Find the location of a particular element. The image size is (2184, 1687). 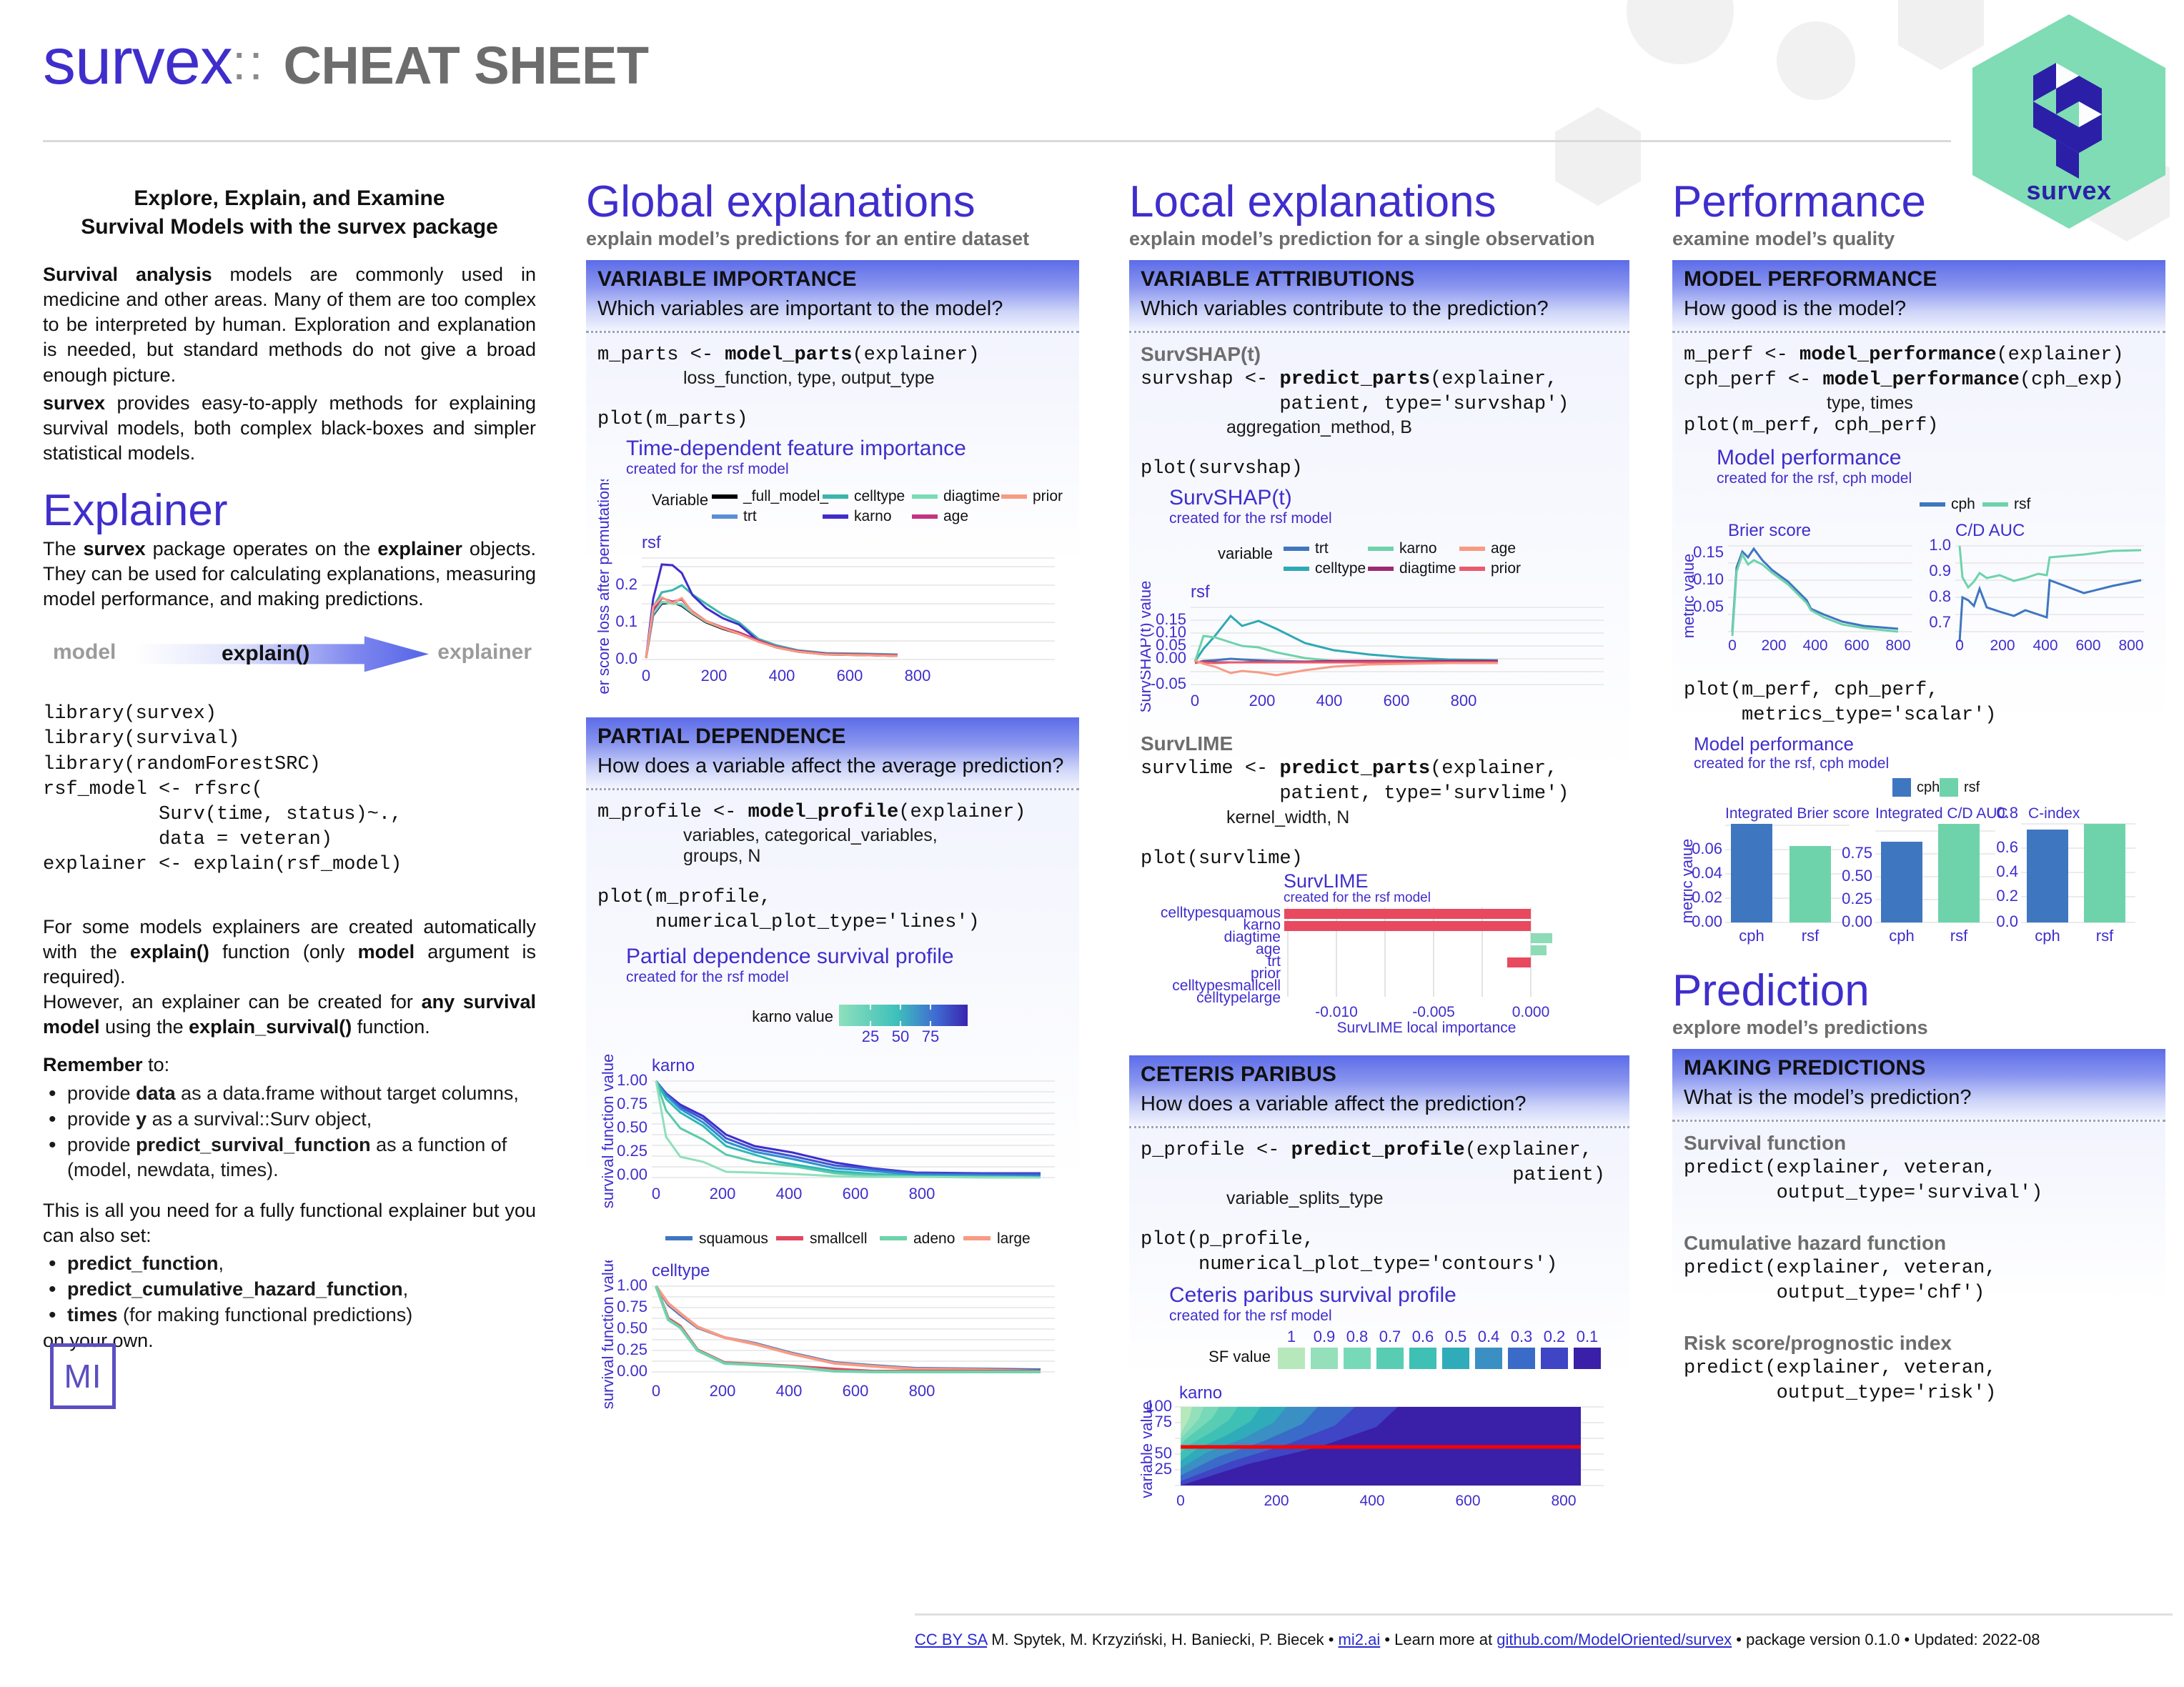

svg-text: 0.75 is located at coordinates (1857, 853).